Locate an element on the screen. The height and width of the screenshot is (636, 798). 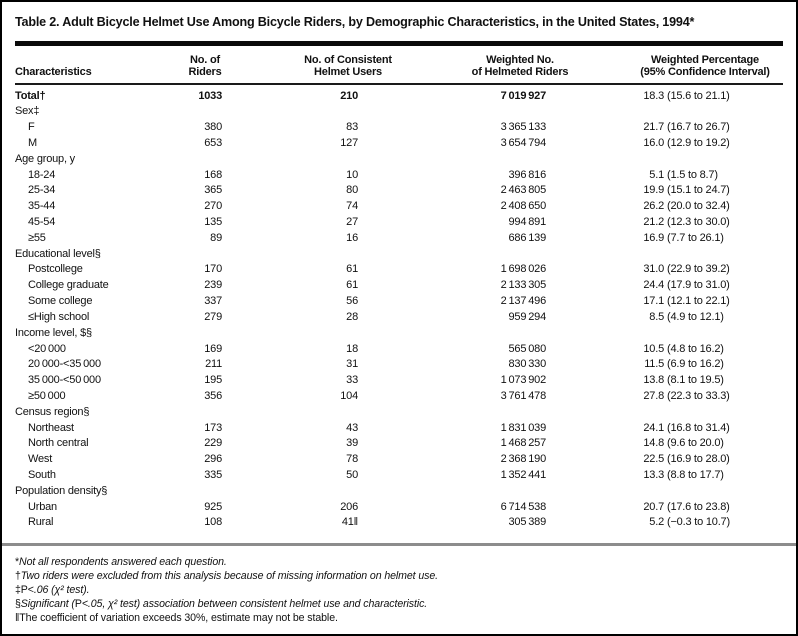
percentage-value: 10.5 is located at coordinates (653, 348).